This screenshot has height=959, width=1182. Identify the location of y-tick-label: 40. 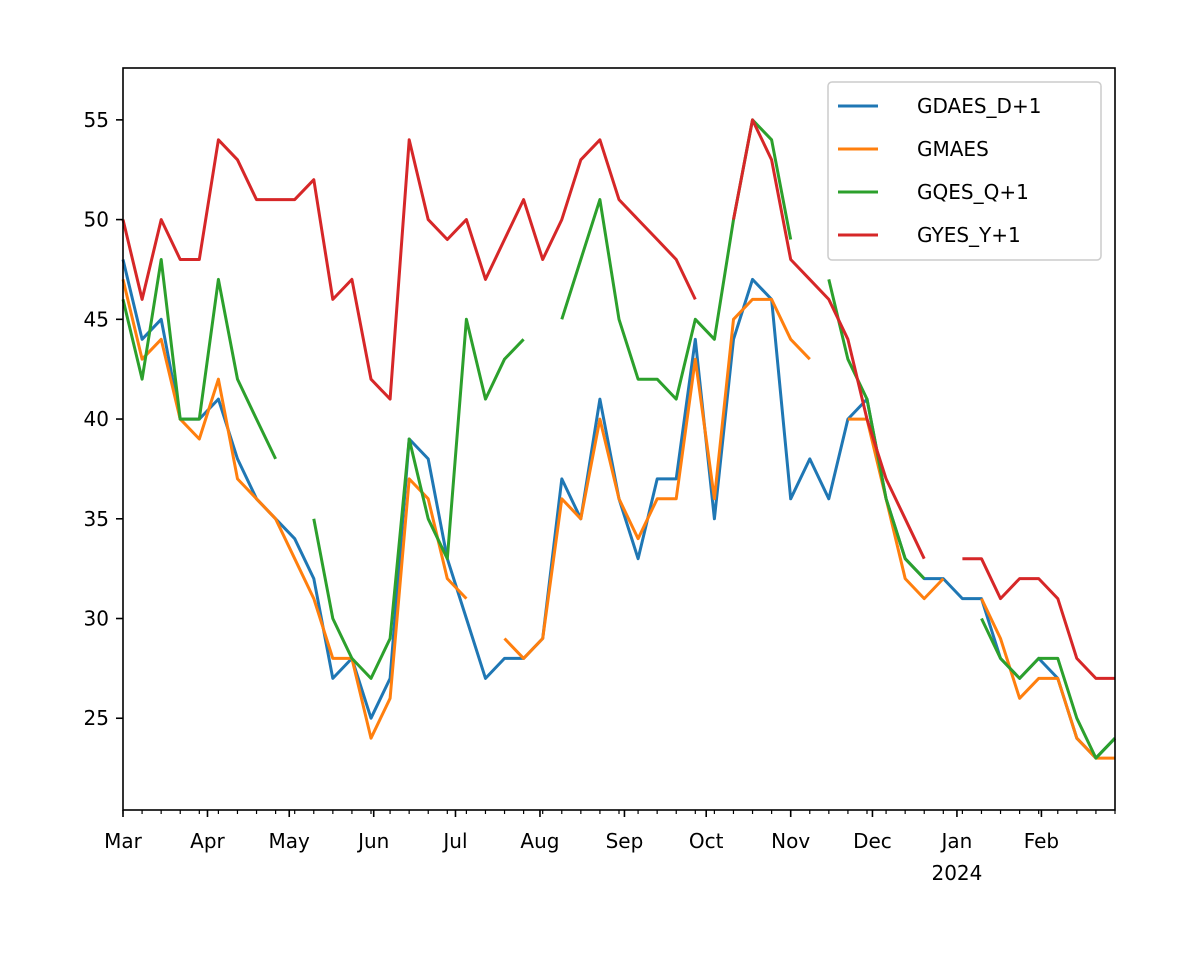
(96, 419).